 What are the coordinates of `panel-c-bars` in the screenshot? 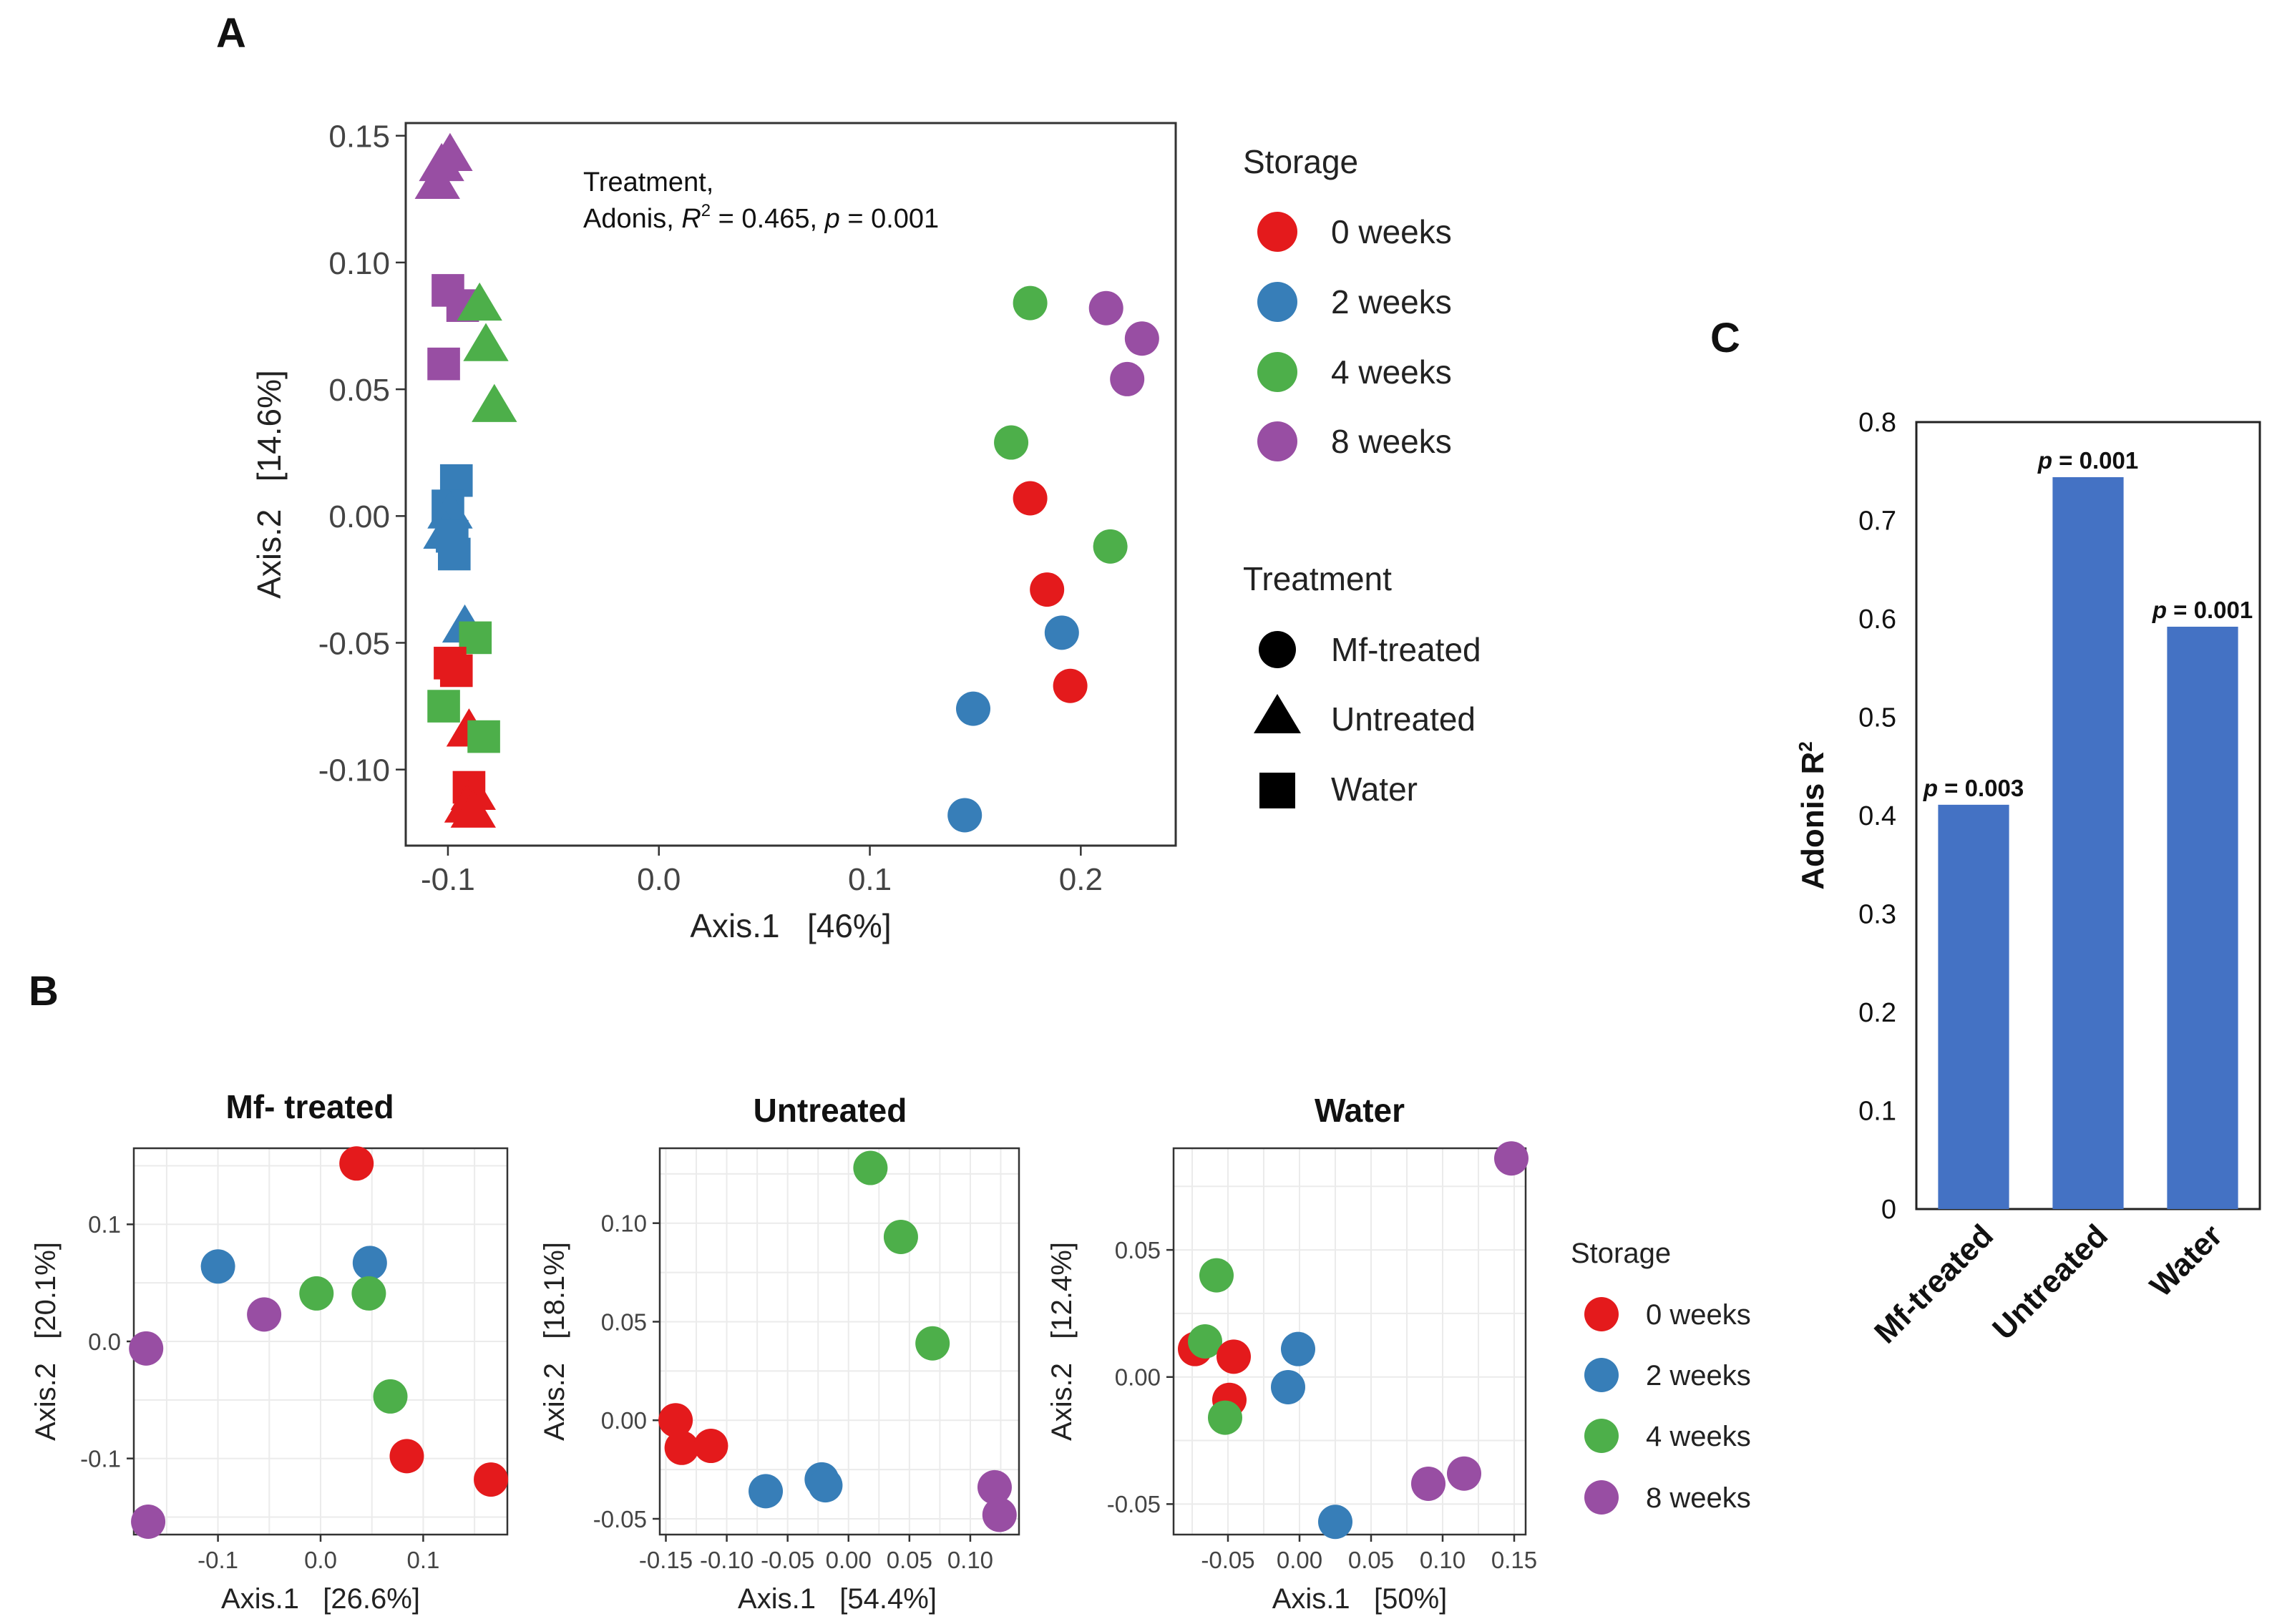 It's located at (2088, 843).